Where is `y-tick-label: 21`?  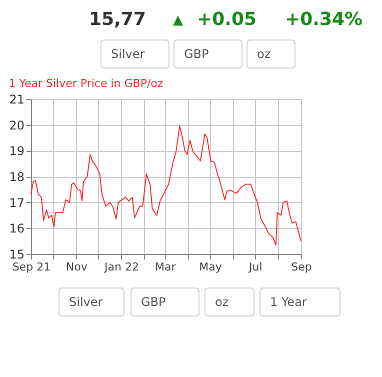
y-tick-label: 21 is located at coordinates (16, 99).